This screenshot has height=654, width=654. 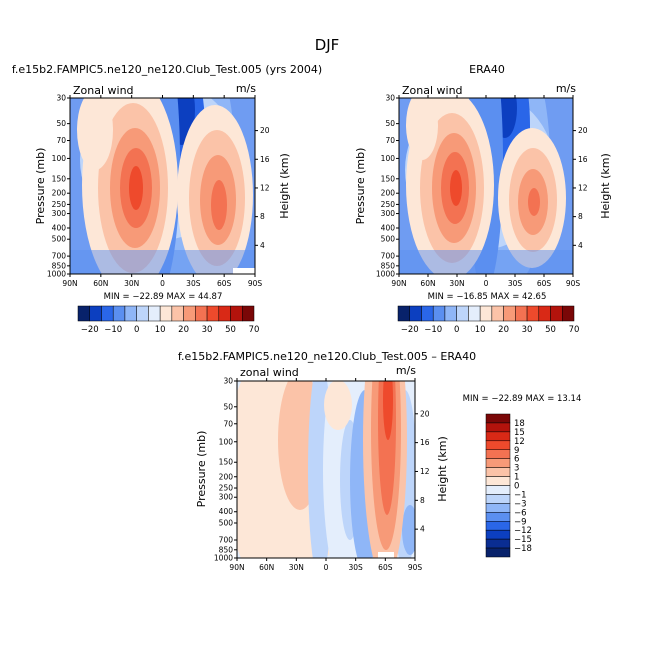 I want to click on height-tick-label: 20, so click(x=265, y=130).